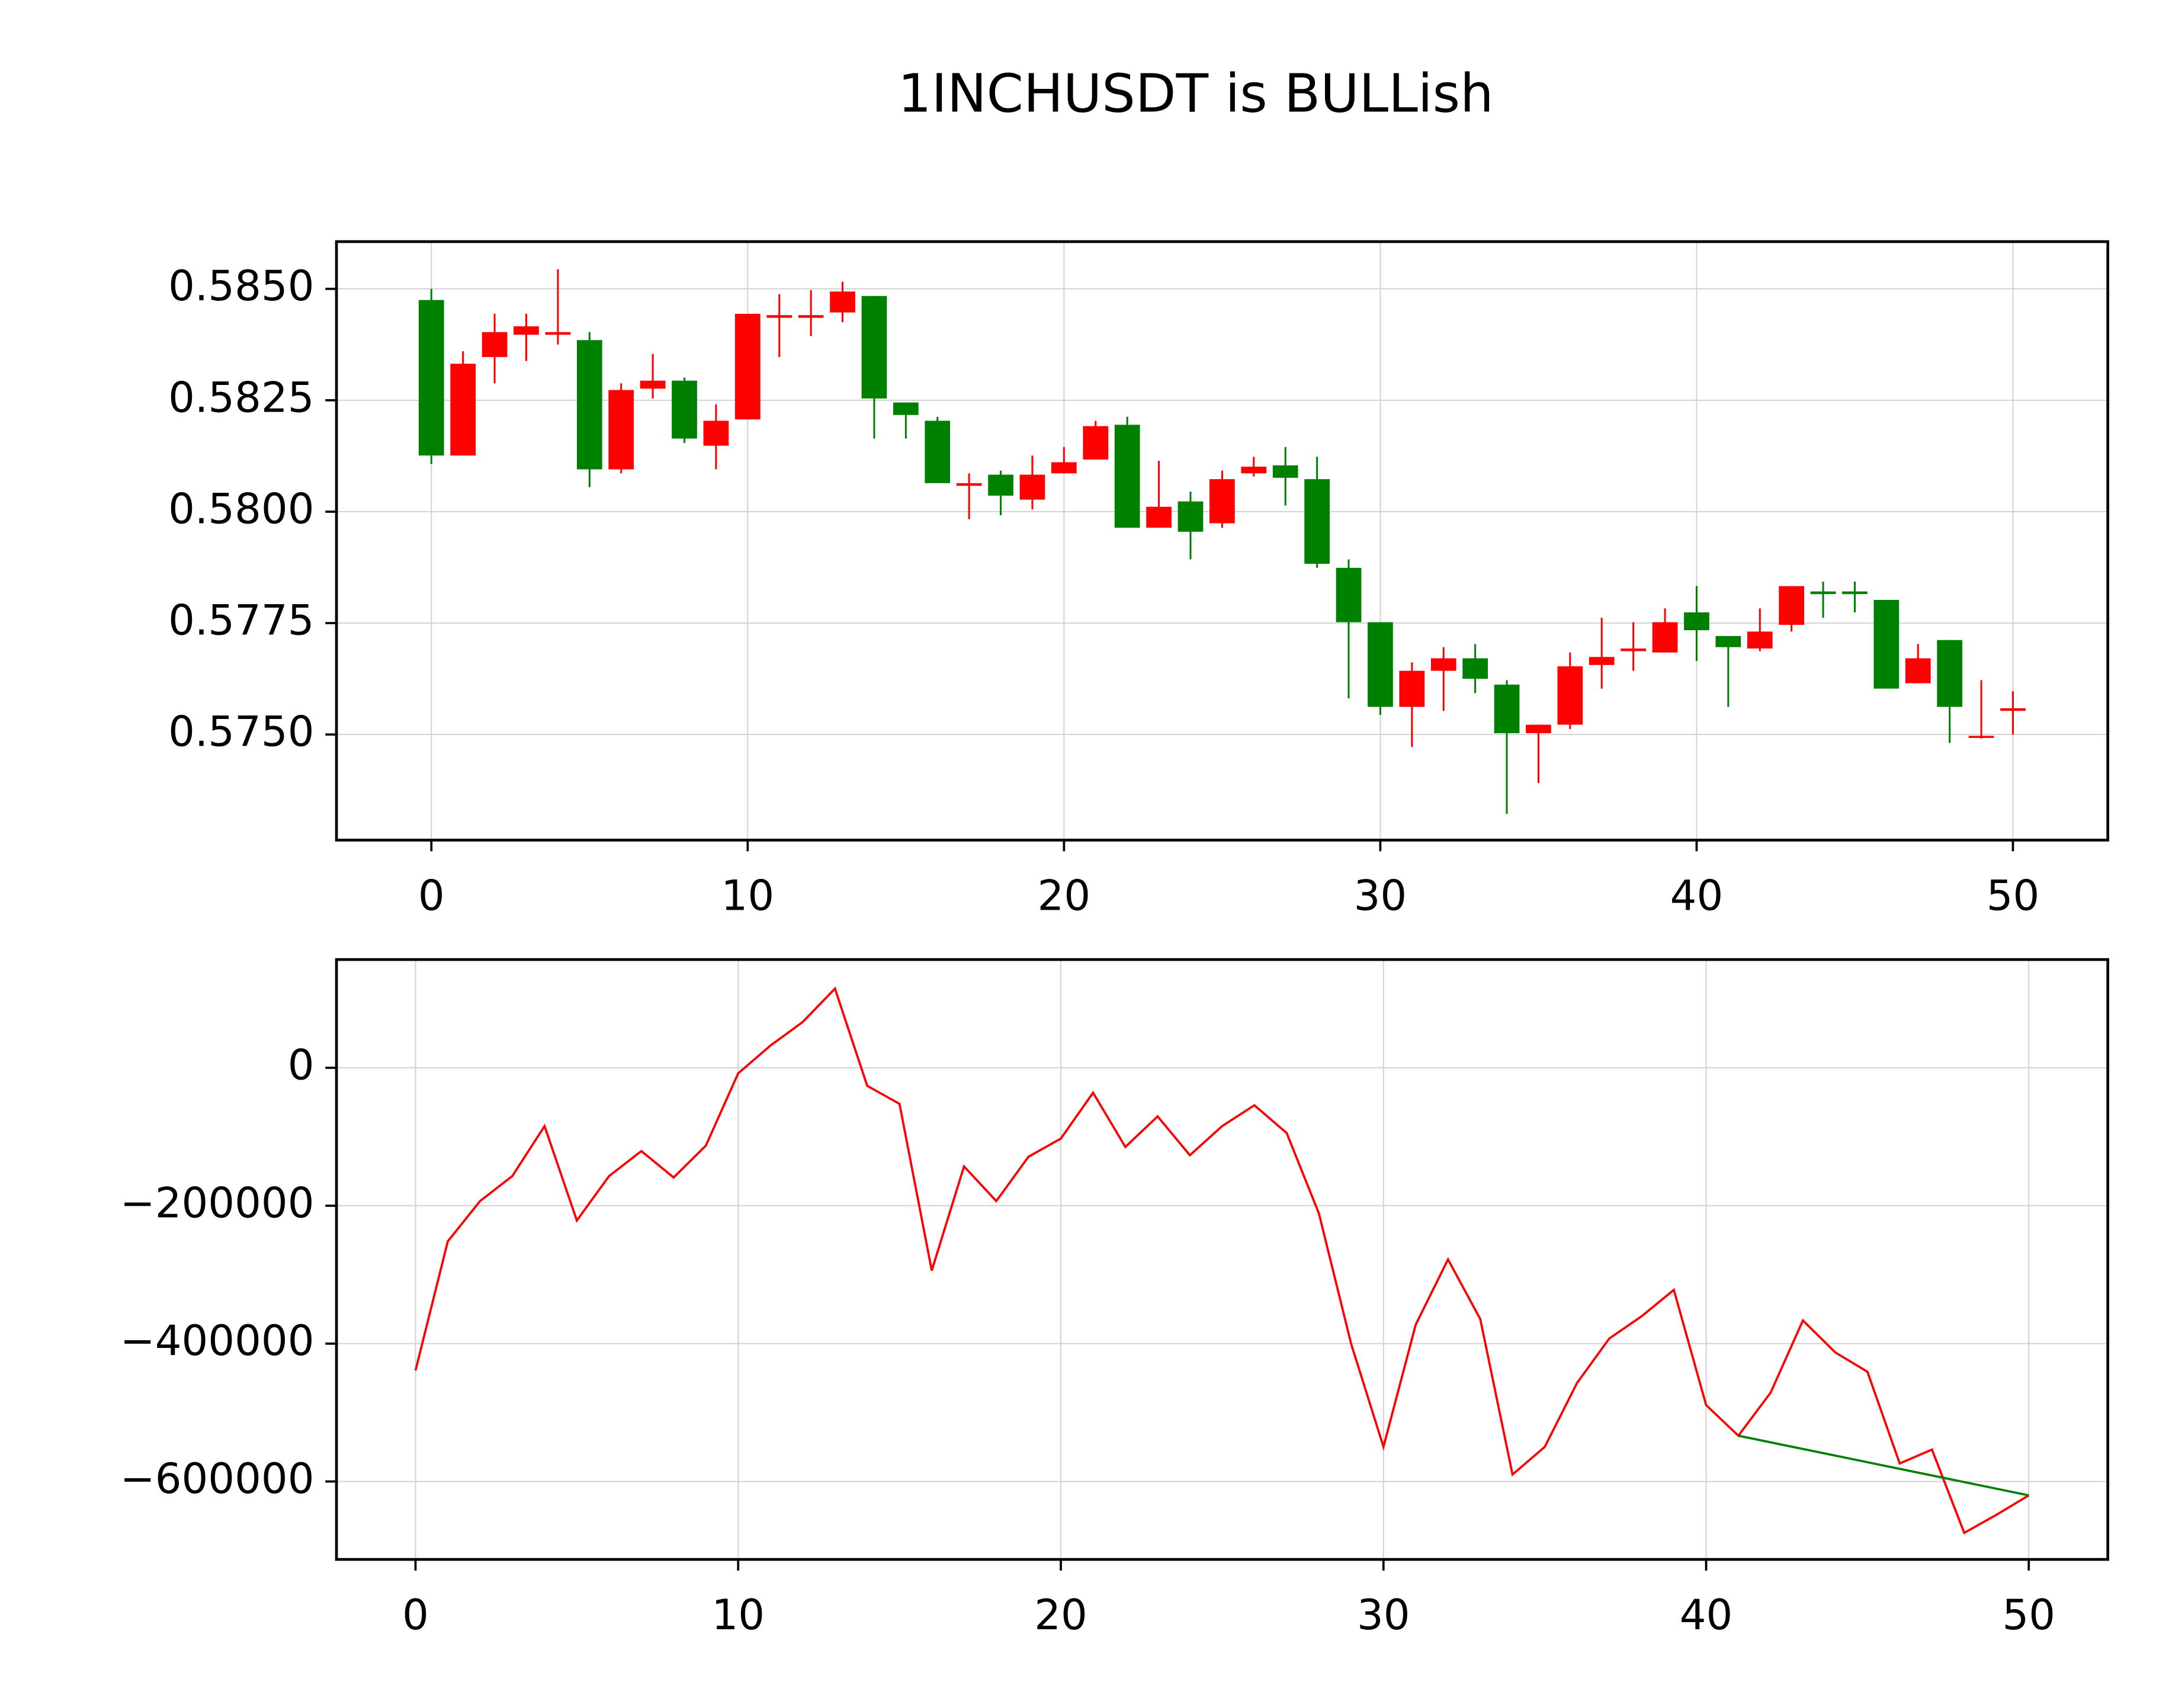 Image resolution: width=2169 pixels, height=1708 pixels. What do you see at coordinates (217, 1203) in the screenshot?
I see `y-tick-label: −200000` at bounding box center [217, 1203].